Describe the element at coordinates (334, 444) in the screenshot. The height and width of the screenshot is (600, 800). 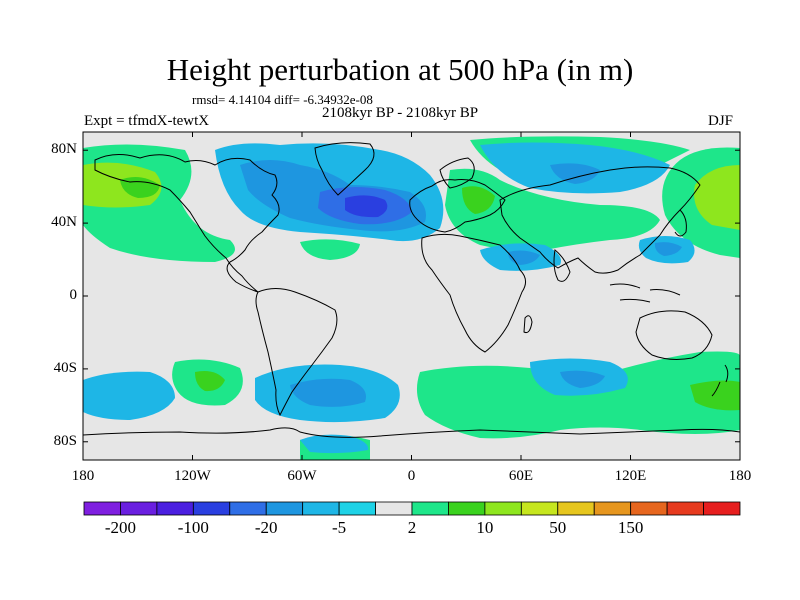
I see `anomaly-antarctic-blue` at that location.